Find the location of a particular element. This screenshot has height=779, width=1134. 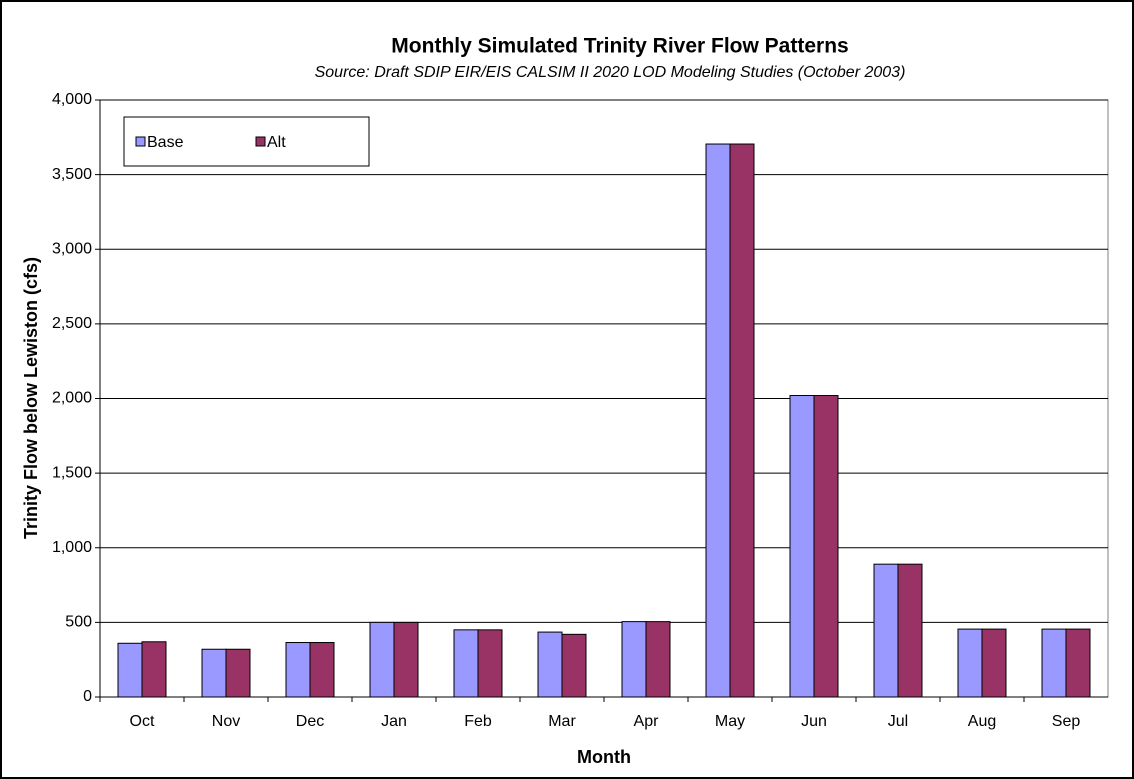

legend-box is located at coordinates (246, 141).